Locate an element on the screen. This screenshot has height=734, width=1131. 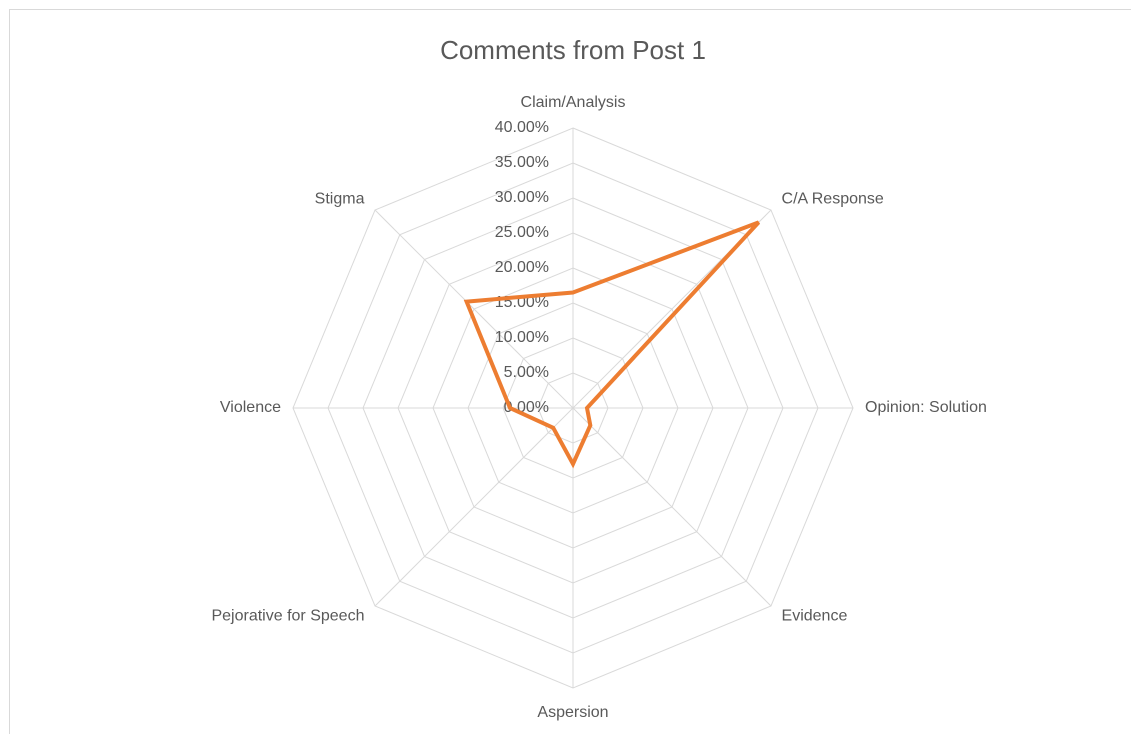
tick-label: 10.00% is located at coordinates (522, 337).